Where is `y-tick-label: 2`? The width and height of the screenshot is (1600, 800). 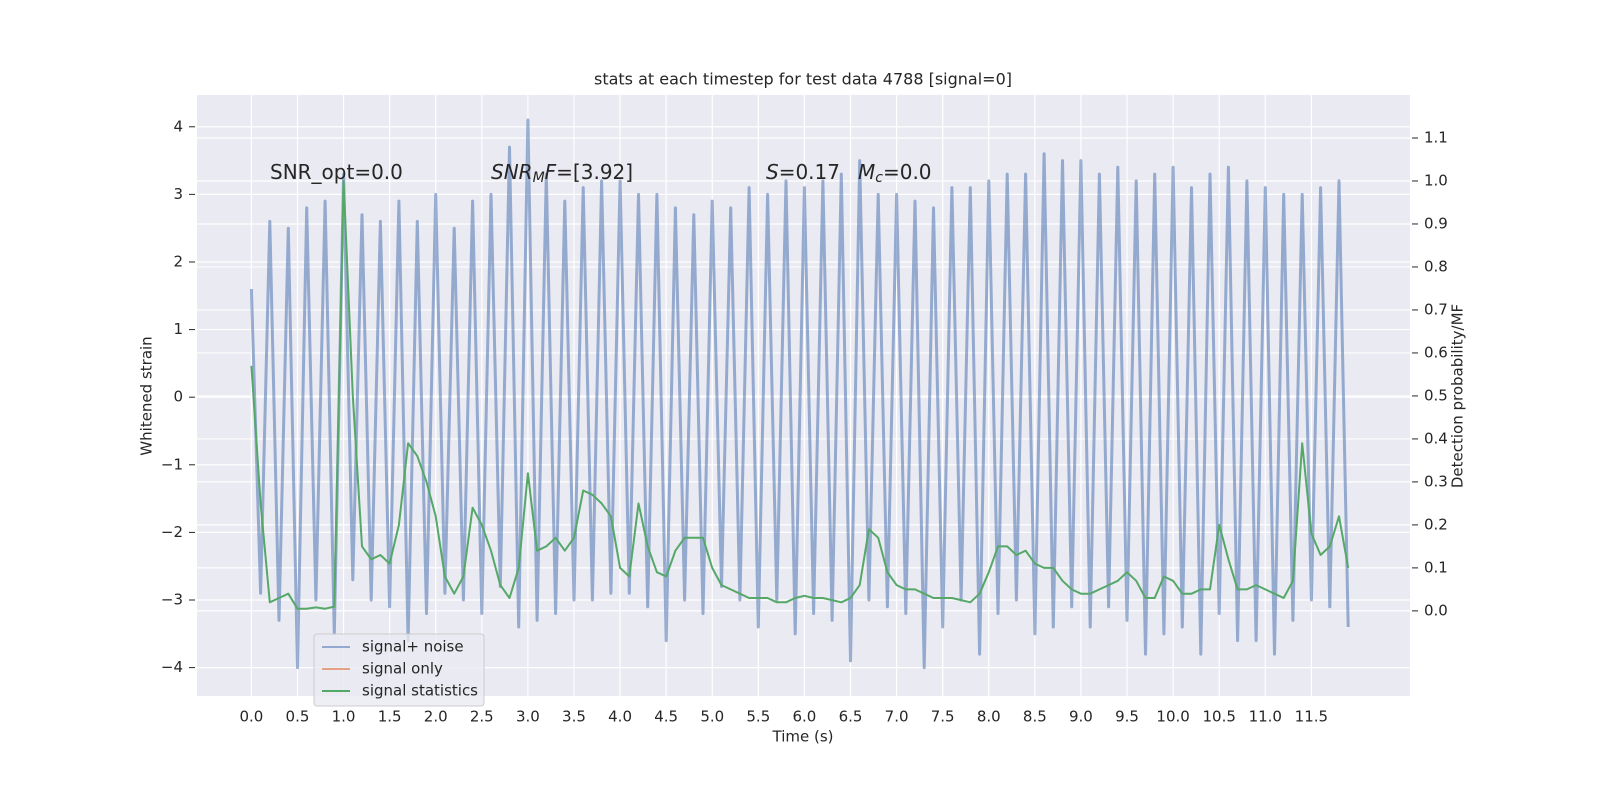 y-tick-label: 2 is located at coordinates (178, 261).